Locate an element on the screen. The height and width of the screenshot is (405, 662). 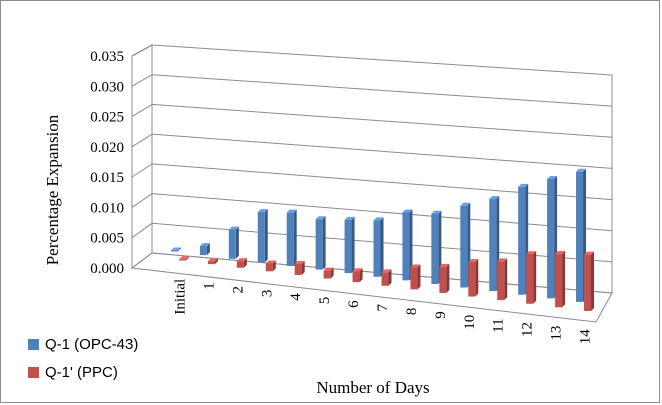
left-wall is located at coordinates (142, 156).